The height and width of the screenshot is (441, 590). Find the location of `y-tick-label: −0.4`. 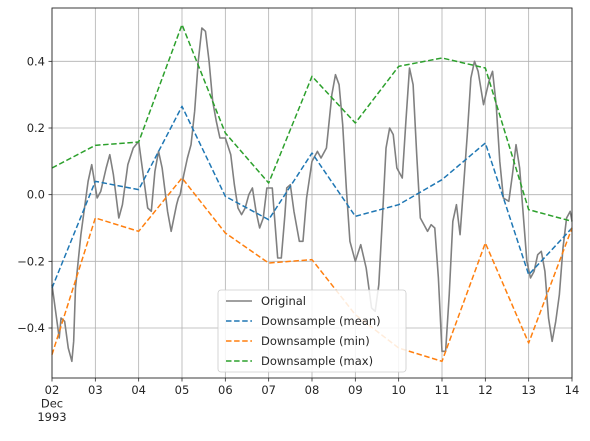

y-tick-label: −0.4 is located at coordinates (31, 328).